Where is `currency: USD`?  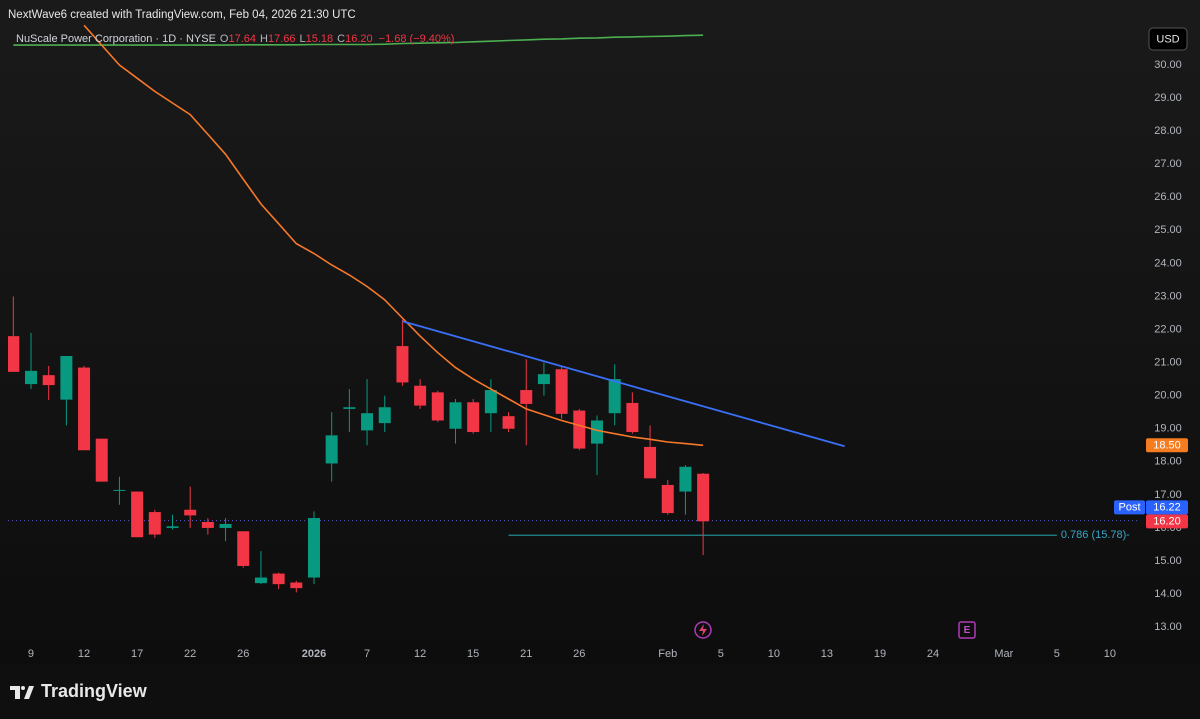 currency: USD is located at coordinates (1167, 39).